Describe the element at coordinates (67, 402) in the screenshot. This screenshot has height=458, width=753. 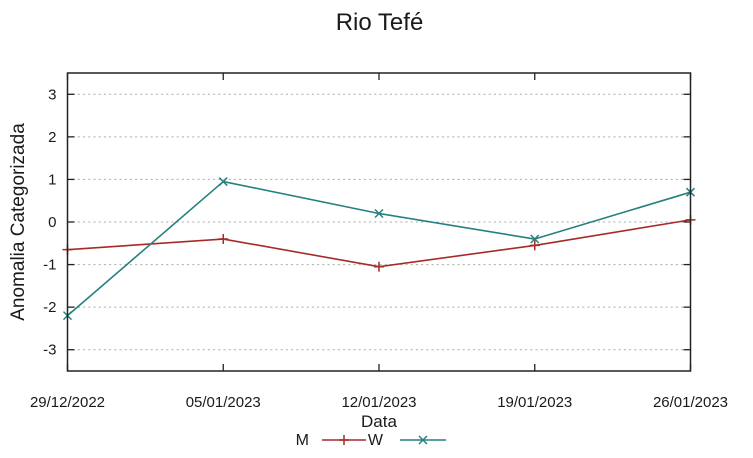
I see `x-tick-label: 29/12/2022` at that location.